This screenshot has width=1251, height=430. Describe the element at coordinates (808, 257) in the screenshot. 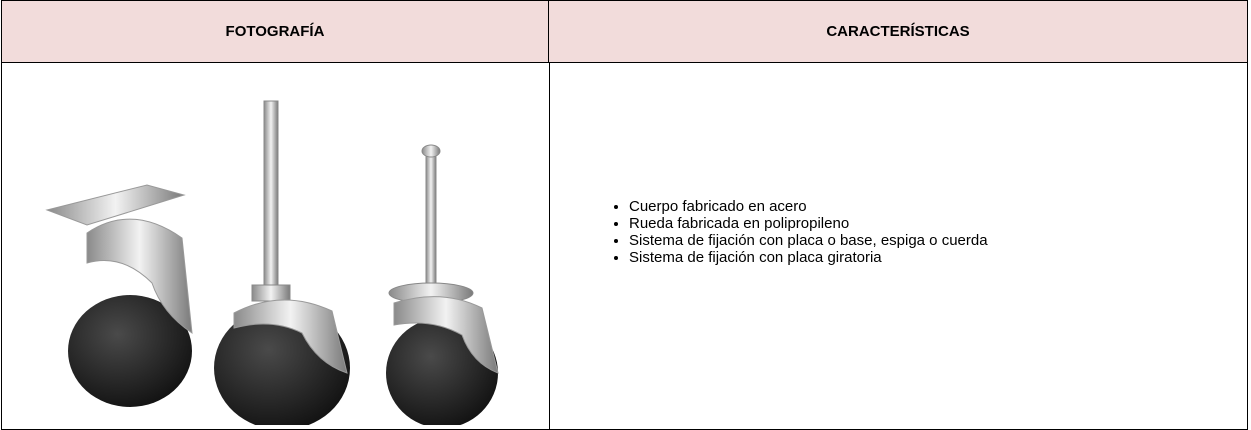

I see `feature-item: Sistema de fijación con placa giratoria` at that location.